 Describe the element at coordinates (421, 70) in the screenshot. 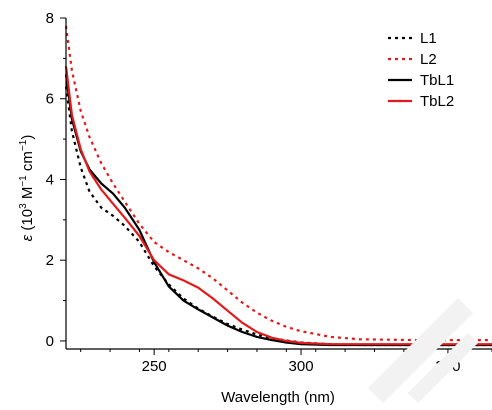

I see `legend: L1 L2 TbL1 TbL2` at that location.